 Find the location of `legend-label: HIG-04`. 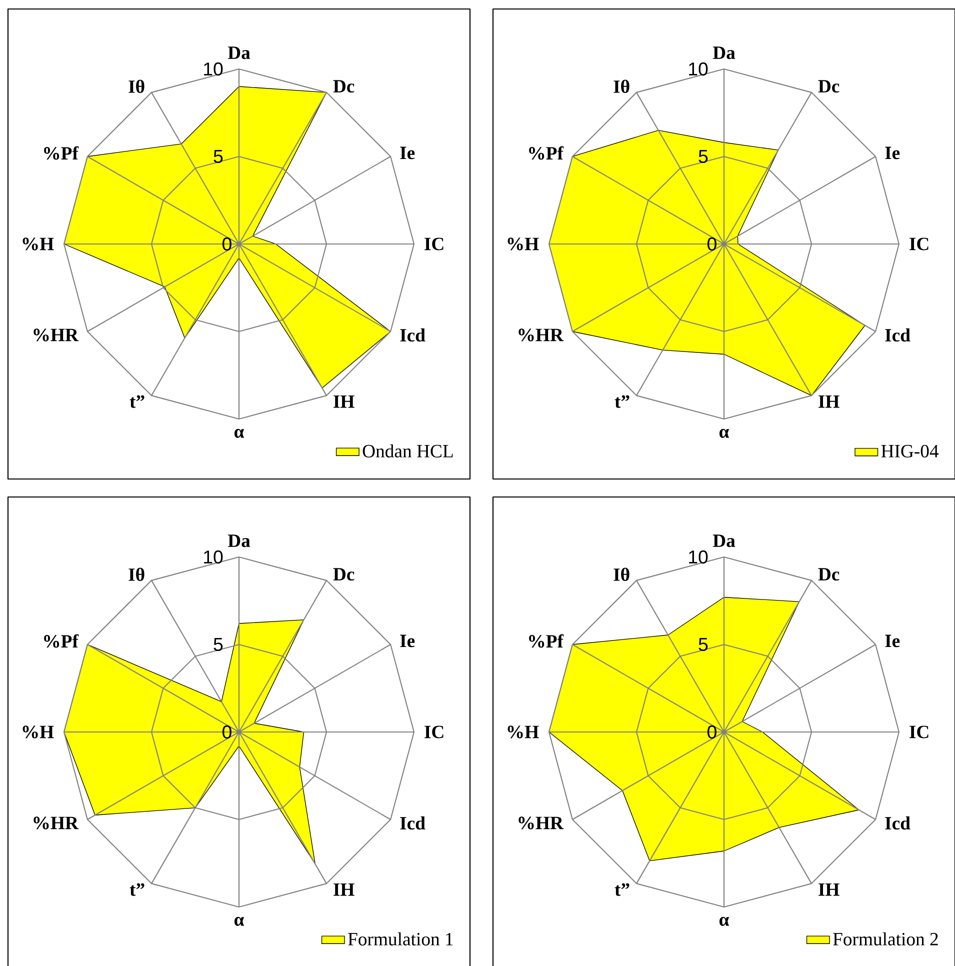

legend-label: HIG-04 is located at coordinates (910, 451).